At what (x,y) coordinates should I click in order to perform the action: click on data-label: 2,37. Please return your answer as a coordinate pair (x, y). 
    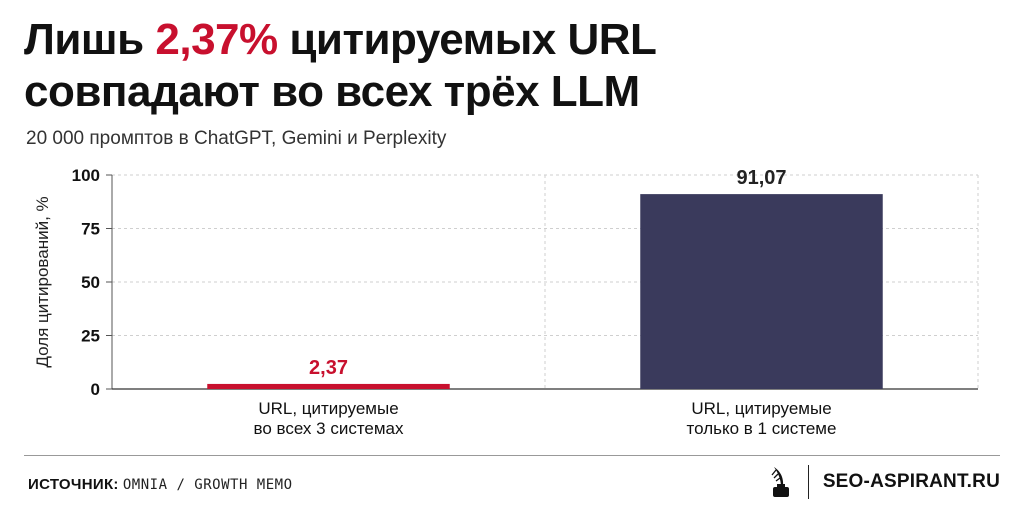
    Looking at the image, I should click on (328, 368).